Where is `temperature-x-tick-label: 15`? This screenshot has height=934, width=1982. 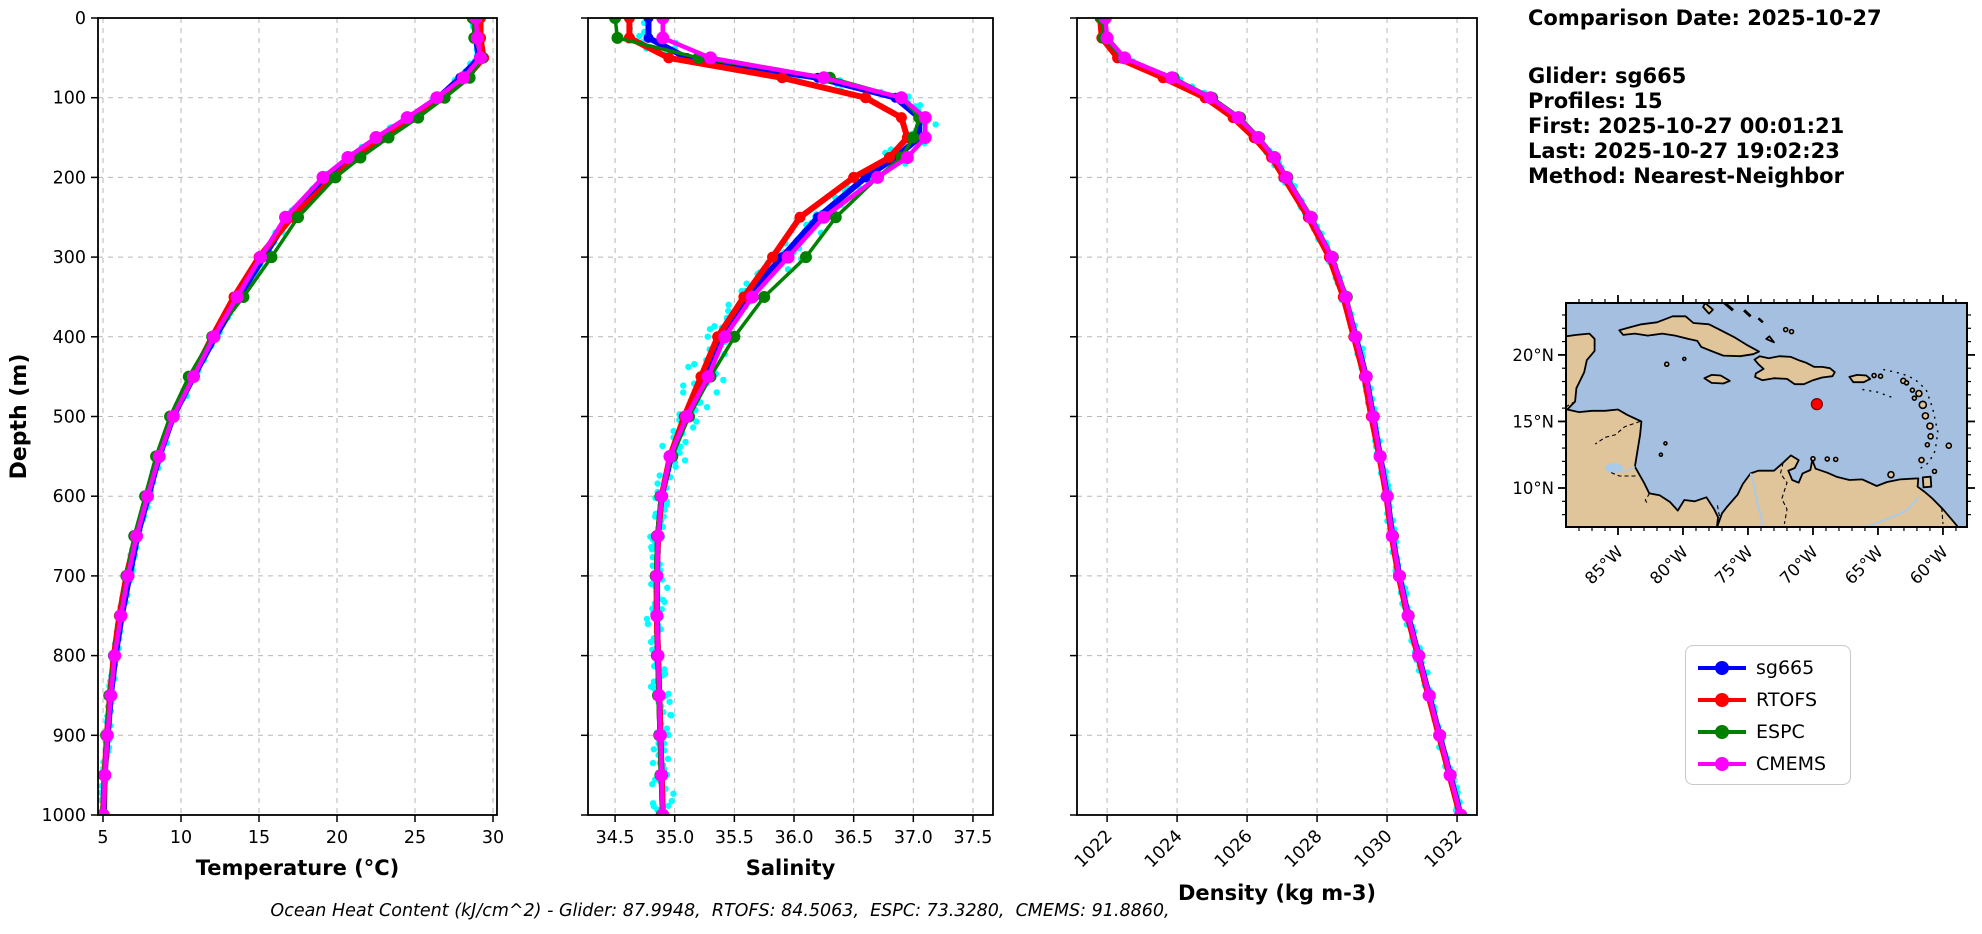 temperature-x-tick-label: 15 is located at coordinates (259, 838).